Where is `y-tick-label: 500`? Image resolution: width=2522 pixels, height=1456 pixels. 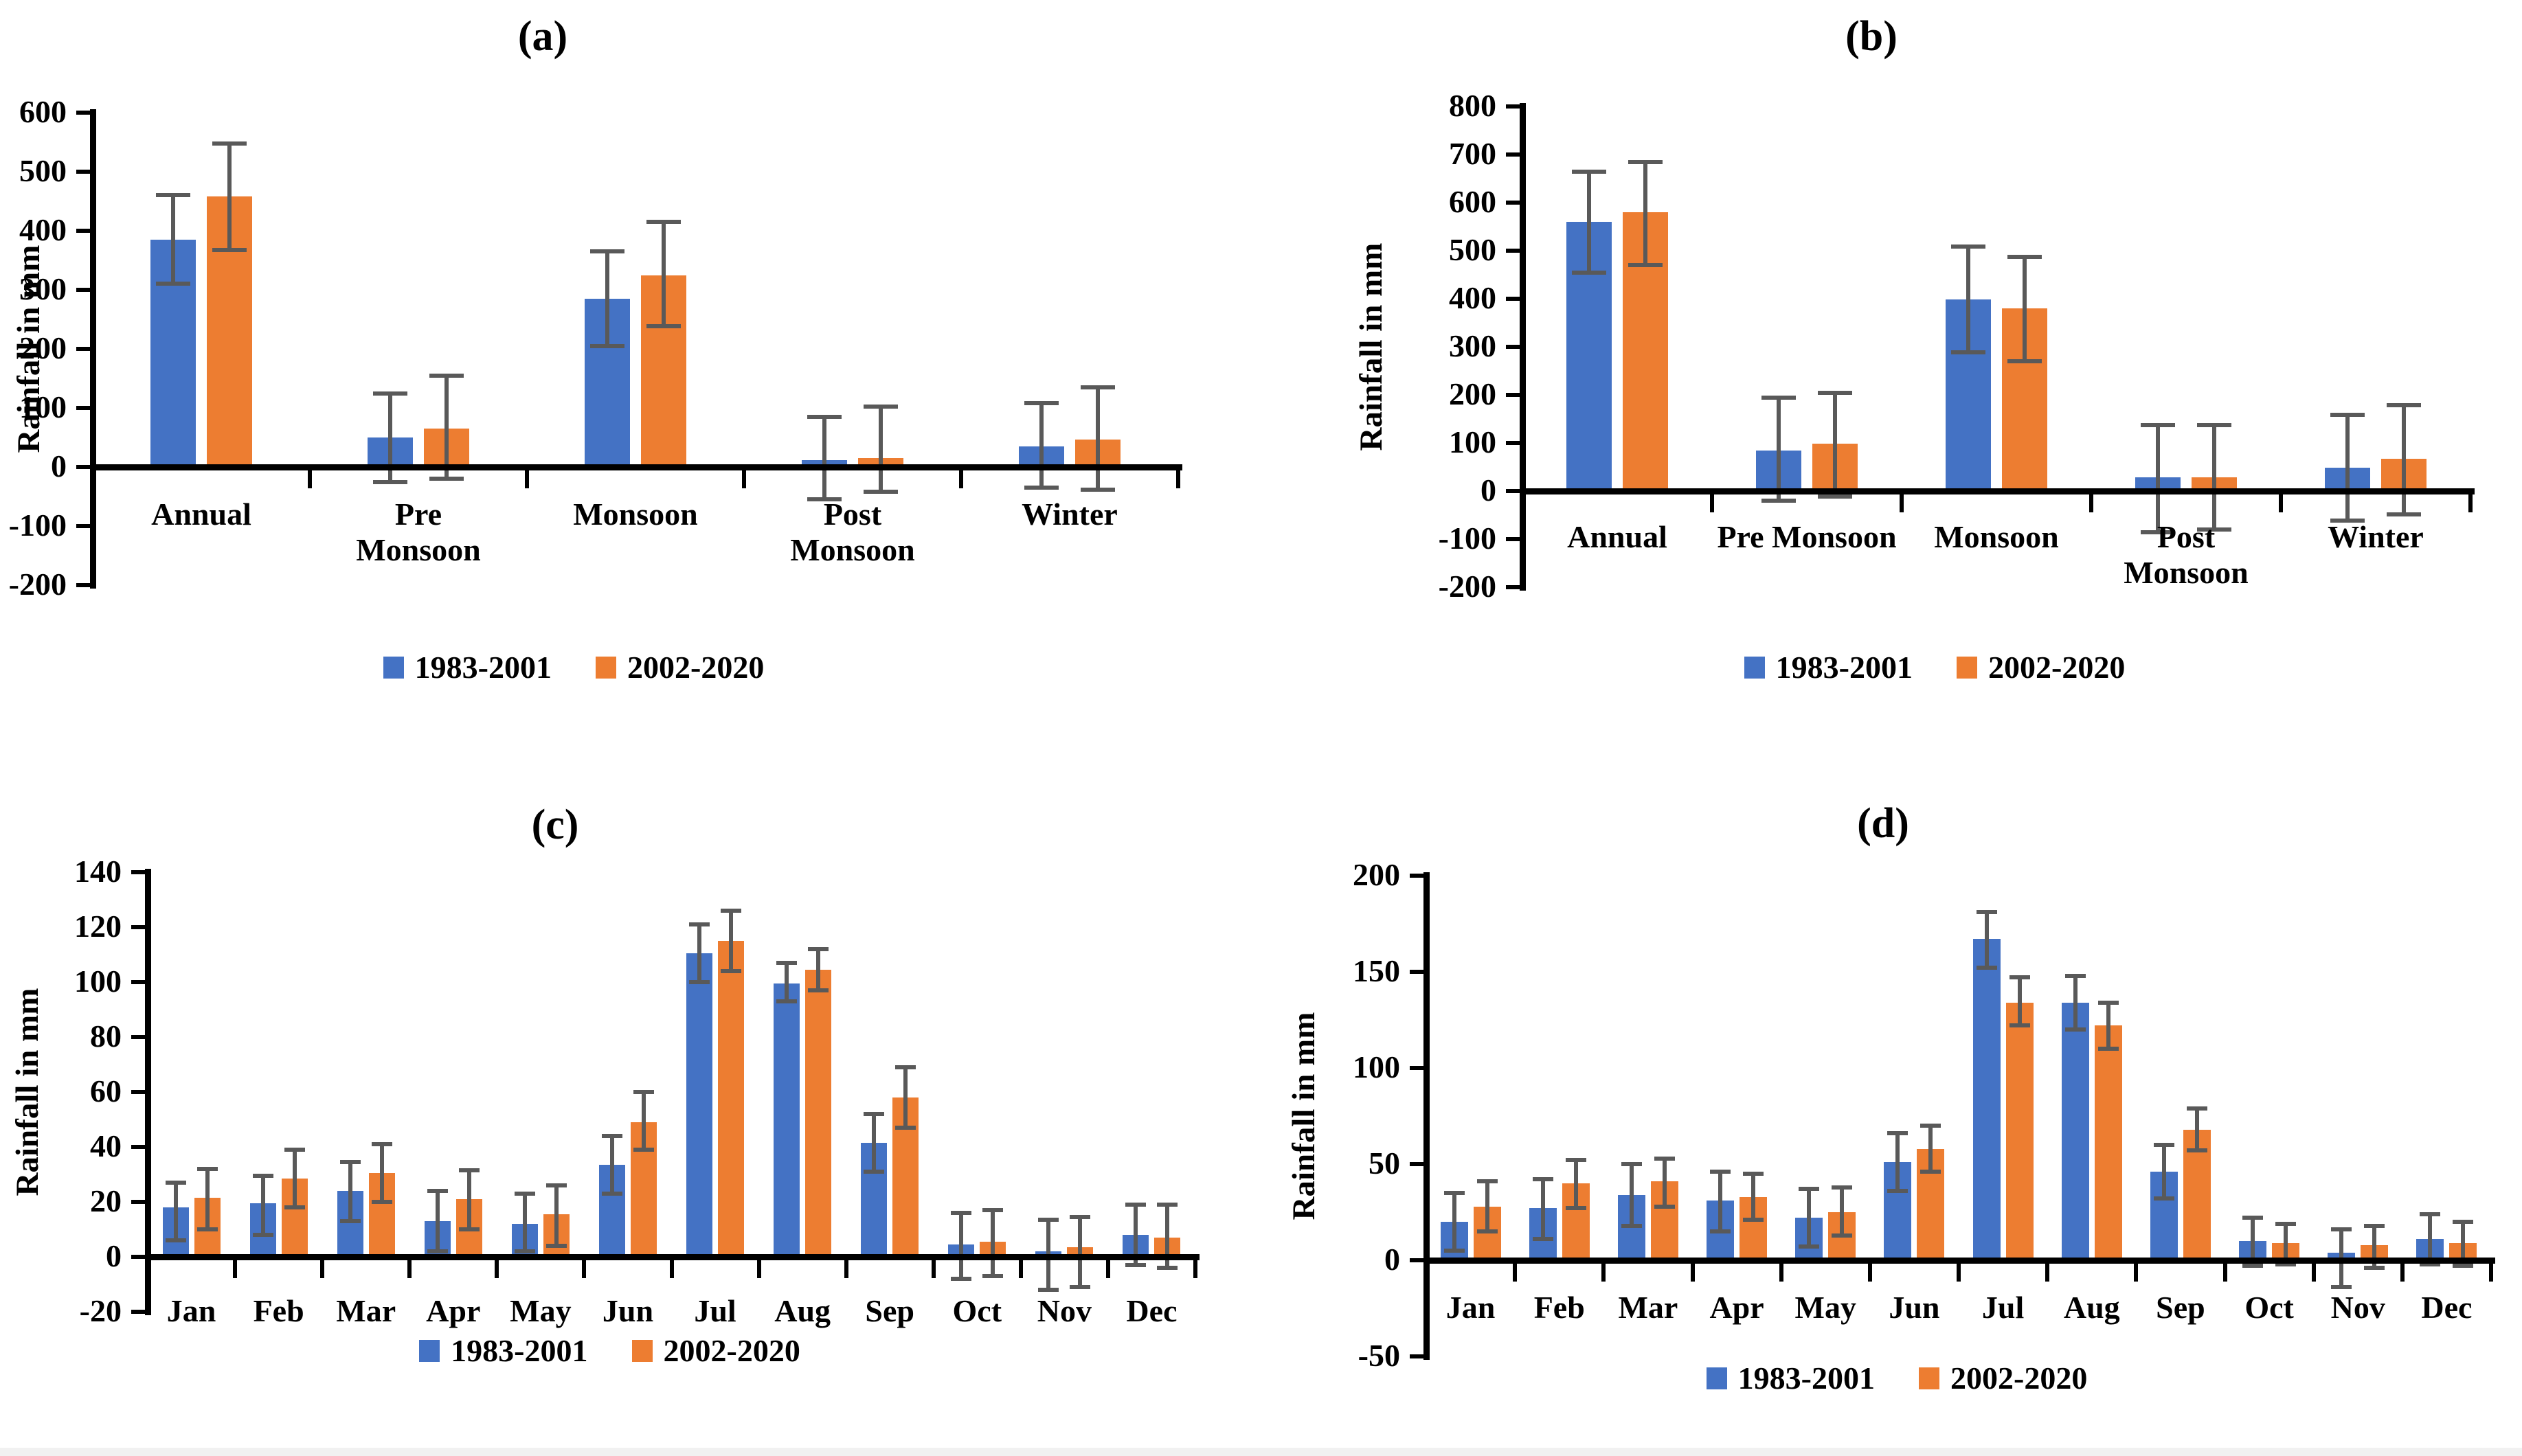 y-tick-label: 500 is located at coordinates (43, 170).